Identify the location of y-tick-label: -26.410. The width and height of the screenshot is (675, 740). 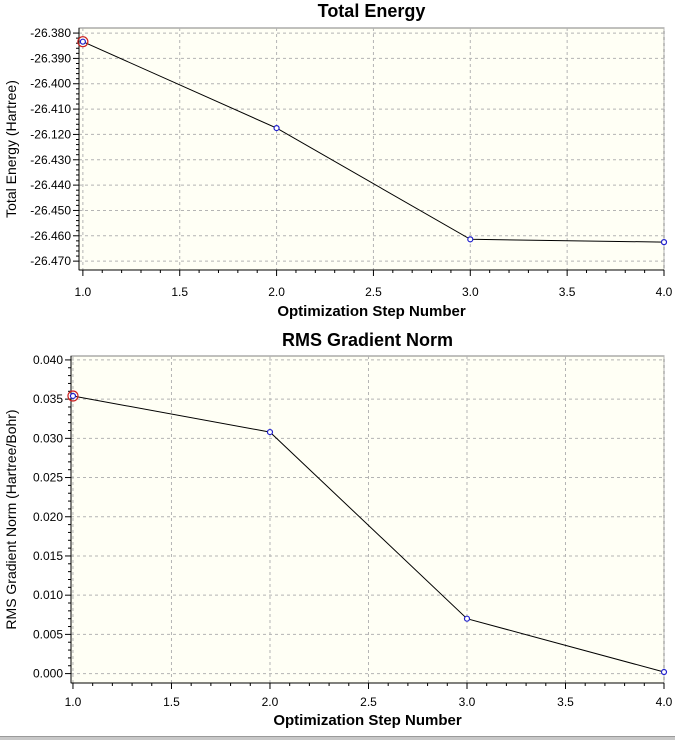
(50, 109).